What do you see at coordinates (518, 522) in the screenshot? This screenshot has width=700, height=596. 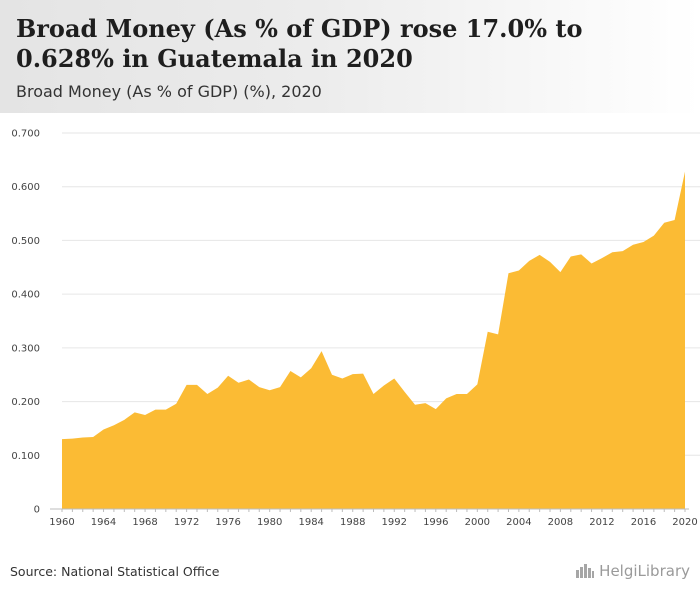 I see `x-tick-label: 2004` at bounding box center [518, 522].